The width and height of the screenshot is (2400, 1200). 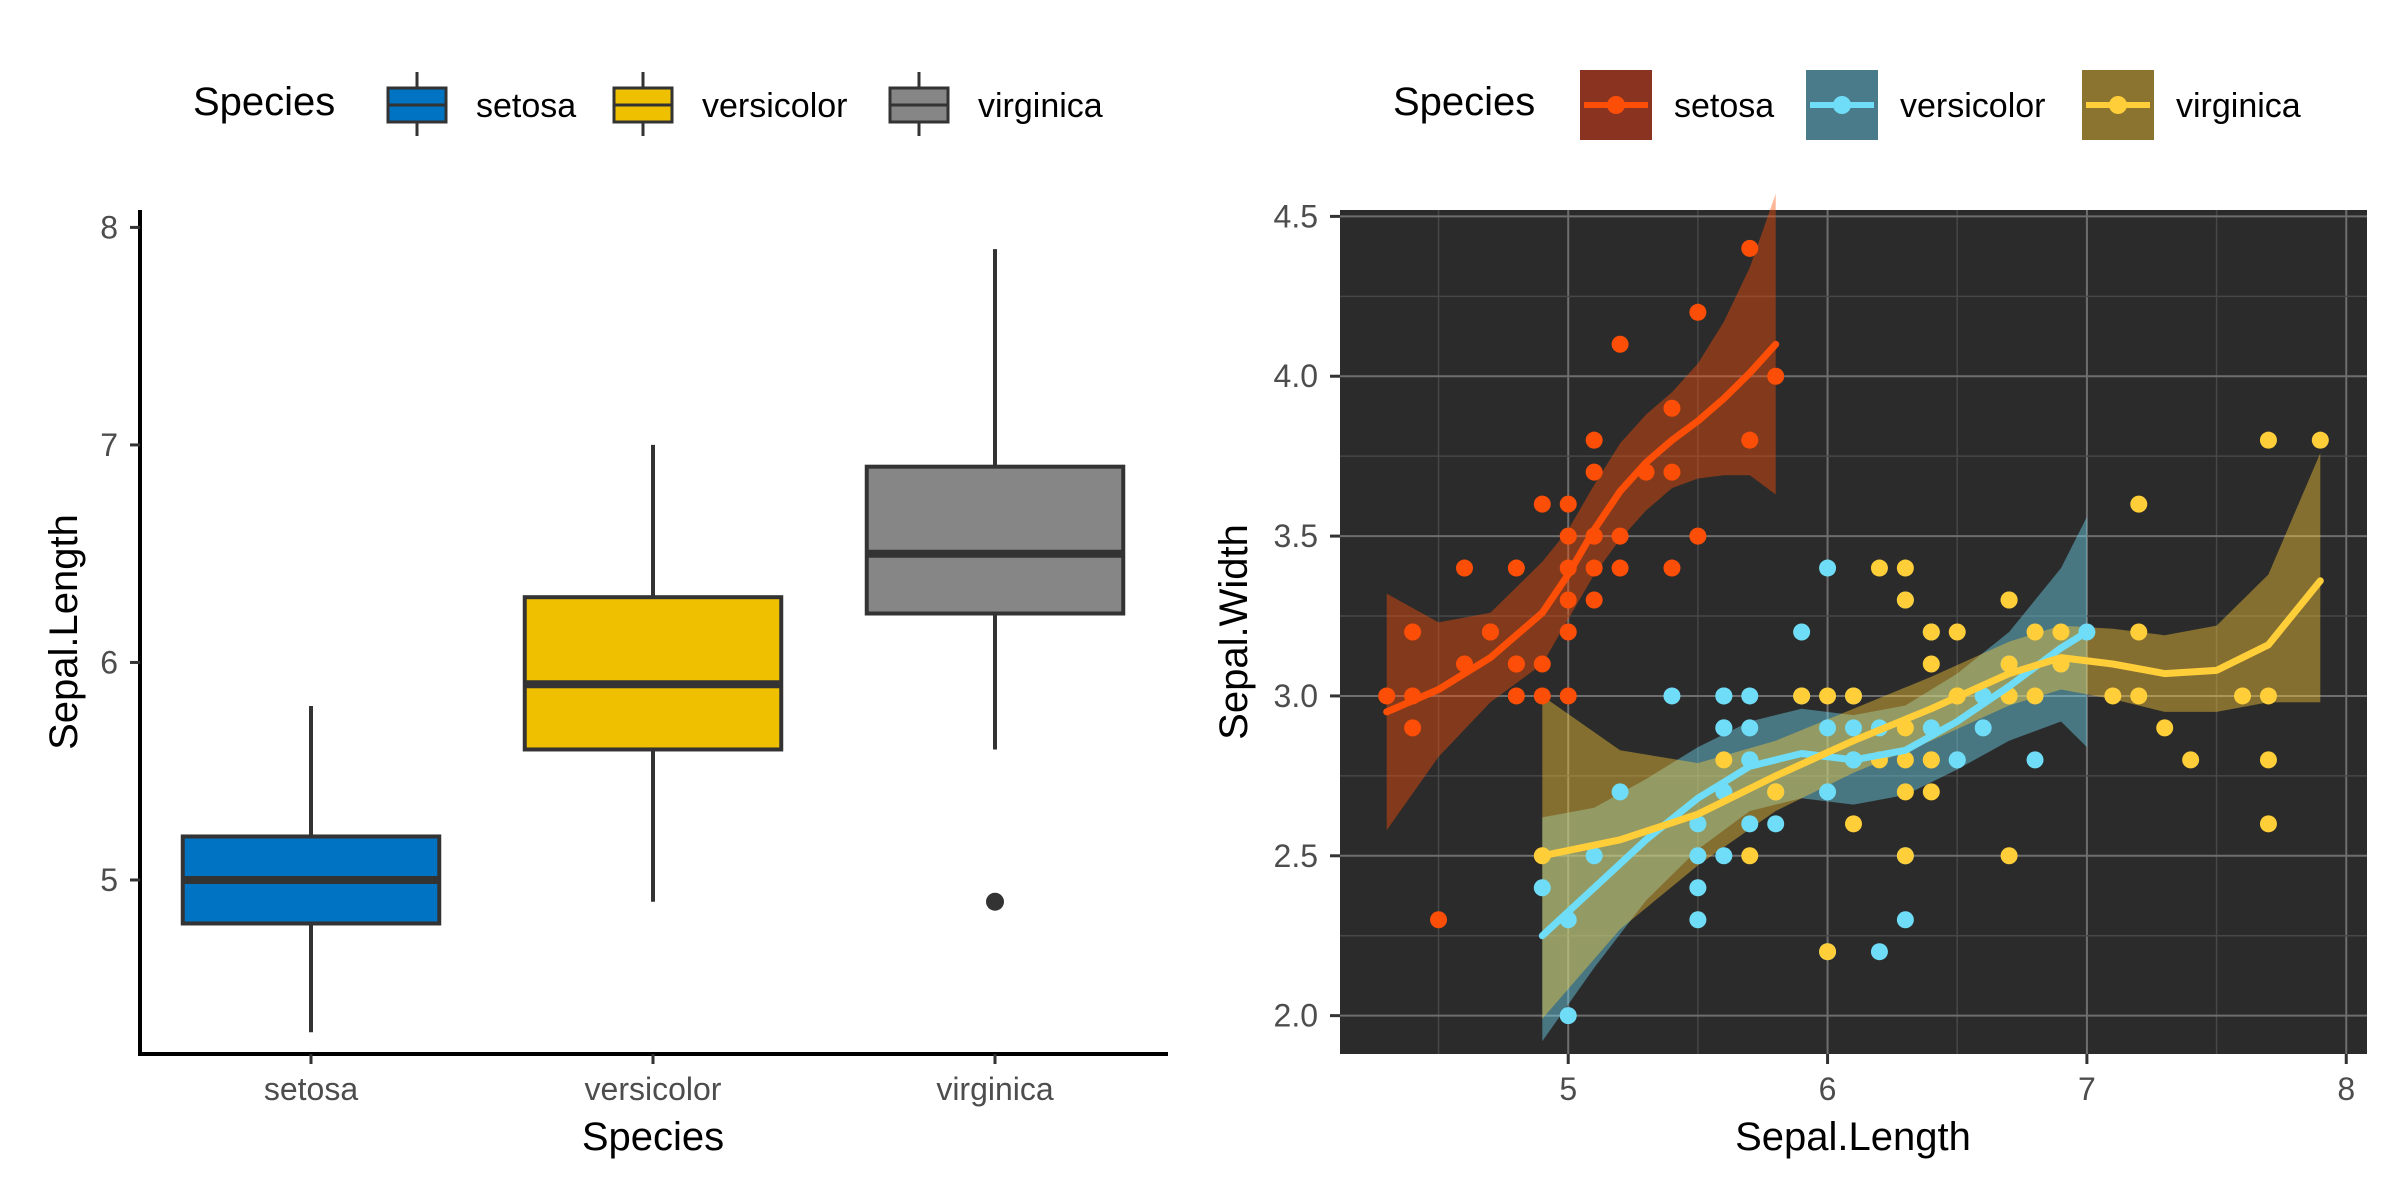 What do you see at coordinates (1853, 1137) in the screenshot?
I see `scatter-x-axis-title: Sepal.Length` at bounding box center [1853, 1137].